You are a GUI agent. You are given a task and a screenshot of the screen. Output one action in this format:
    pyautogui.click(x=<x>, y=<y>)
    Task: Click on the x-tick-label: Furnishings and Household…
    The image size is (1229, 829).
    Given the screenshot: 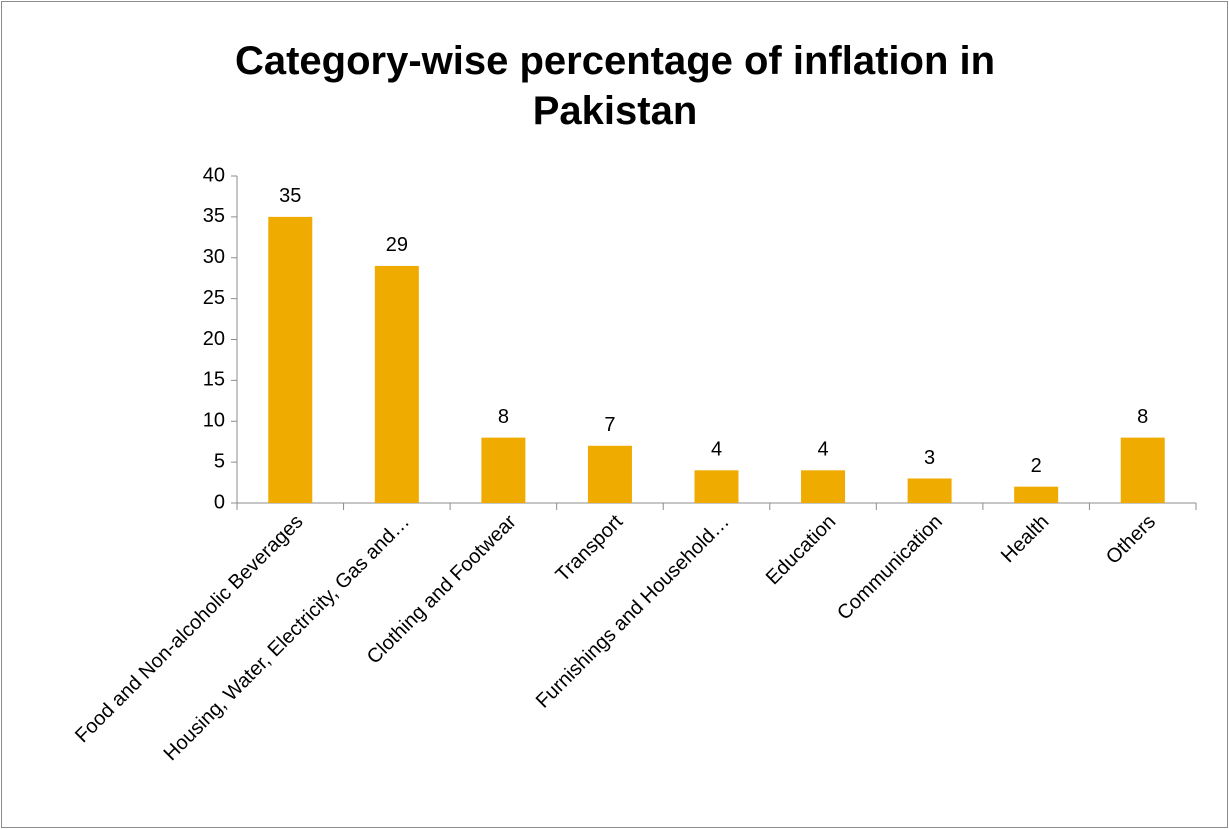 What is the action you would take?
    pyautogui.click(x=633, y=612)
    